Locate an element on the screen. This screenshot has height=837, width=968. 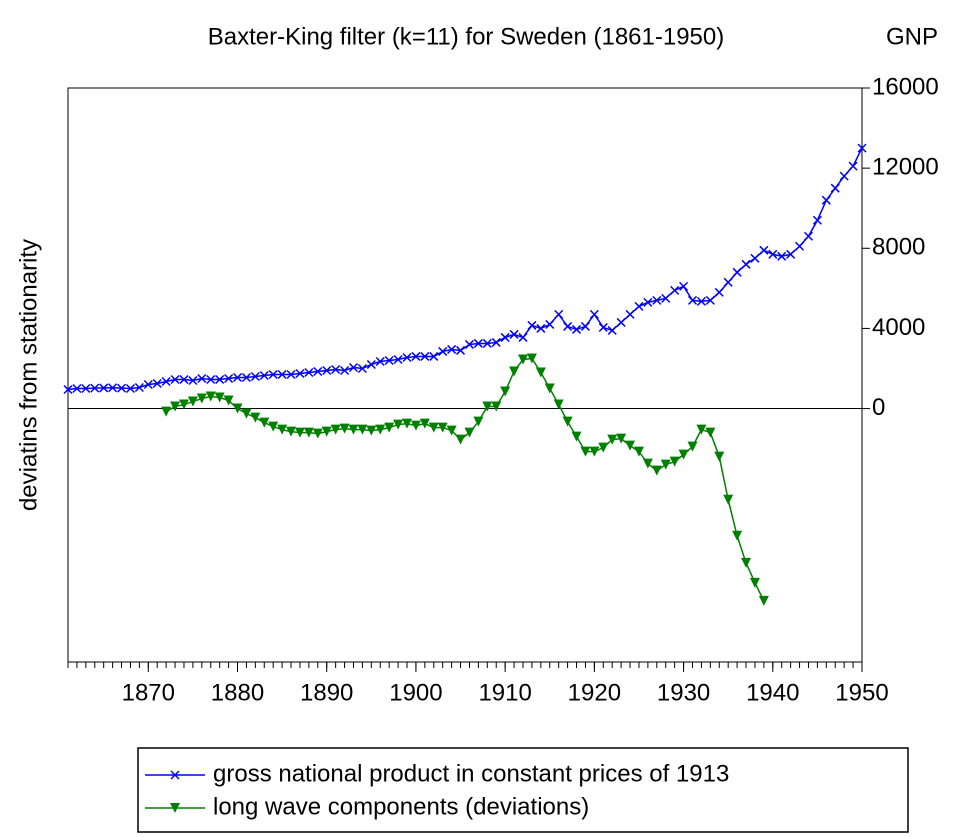
x-tick-label: 1900 is located at coordinates (415, 692).